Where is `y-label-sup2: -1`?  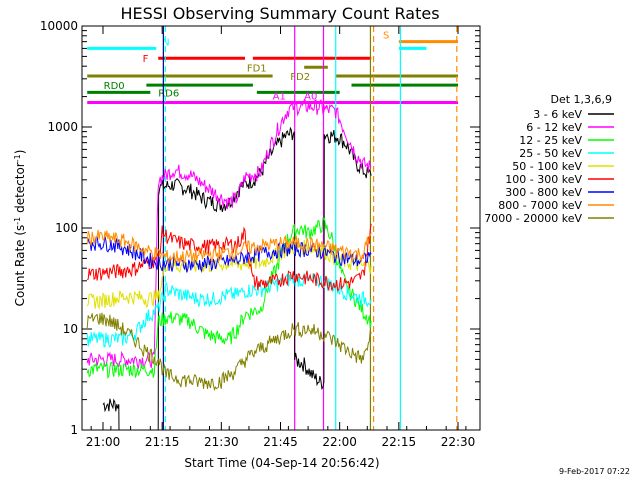
y-label-sup2: -1 is located at coordinates (17, 158).